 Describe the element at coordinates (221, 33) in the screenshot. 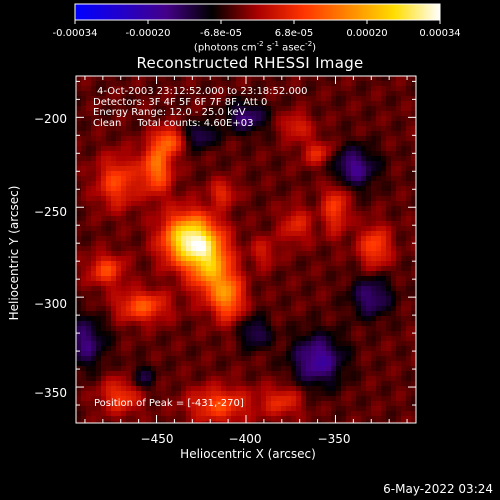

I see `colorbar-tick-label: -6.8e-05` at that location.